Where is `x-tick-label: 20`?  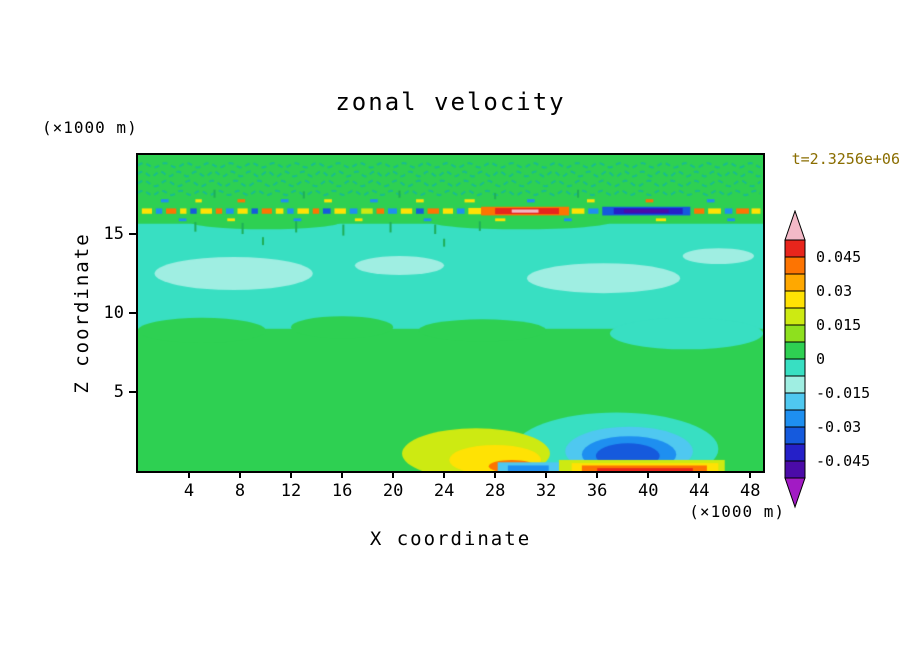
x-tick-label: 20 is located at coordinates (393, 491).